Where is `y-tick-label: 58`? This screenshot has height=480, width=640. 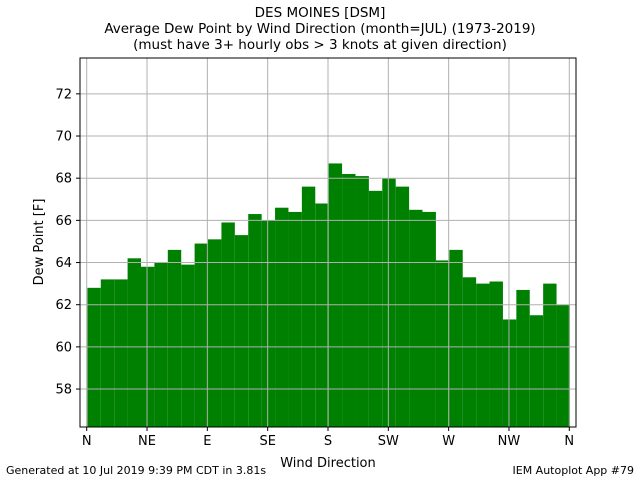 y-tick-label: 58 is located at coordinates (63, 390).